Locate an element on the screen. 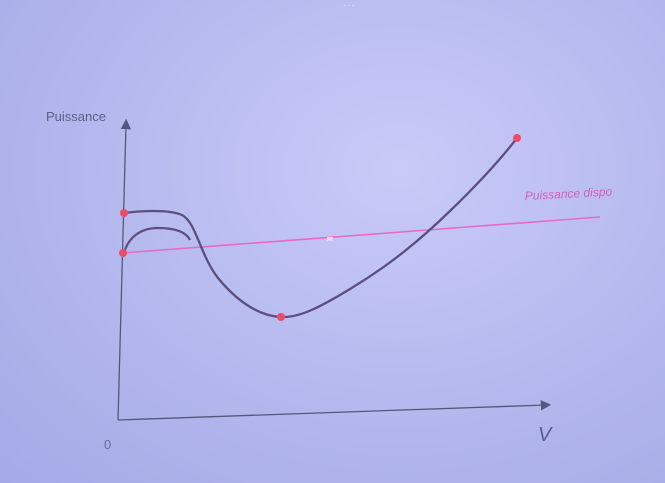  x-axis-label: V is located at coordinates (545, 435).